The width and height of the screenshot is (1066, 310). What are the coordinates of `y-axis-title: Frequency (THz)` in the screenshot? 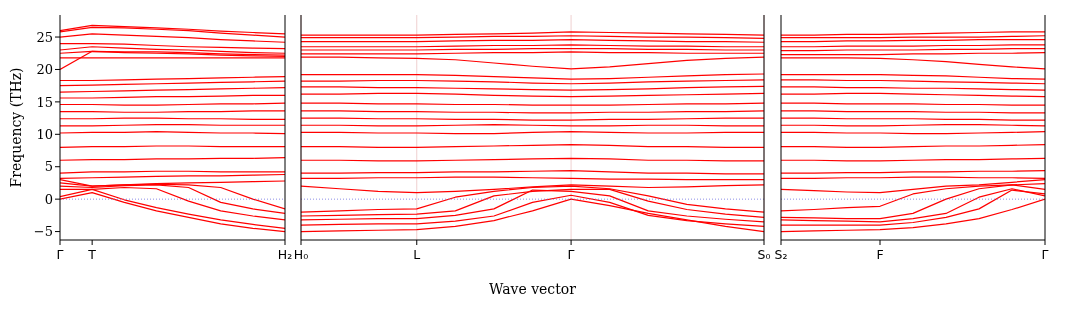 It's located at (15, 127).